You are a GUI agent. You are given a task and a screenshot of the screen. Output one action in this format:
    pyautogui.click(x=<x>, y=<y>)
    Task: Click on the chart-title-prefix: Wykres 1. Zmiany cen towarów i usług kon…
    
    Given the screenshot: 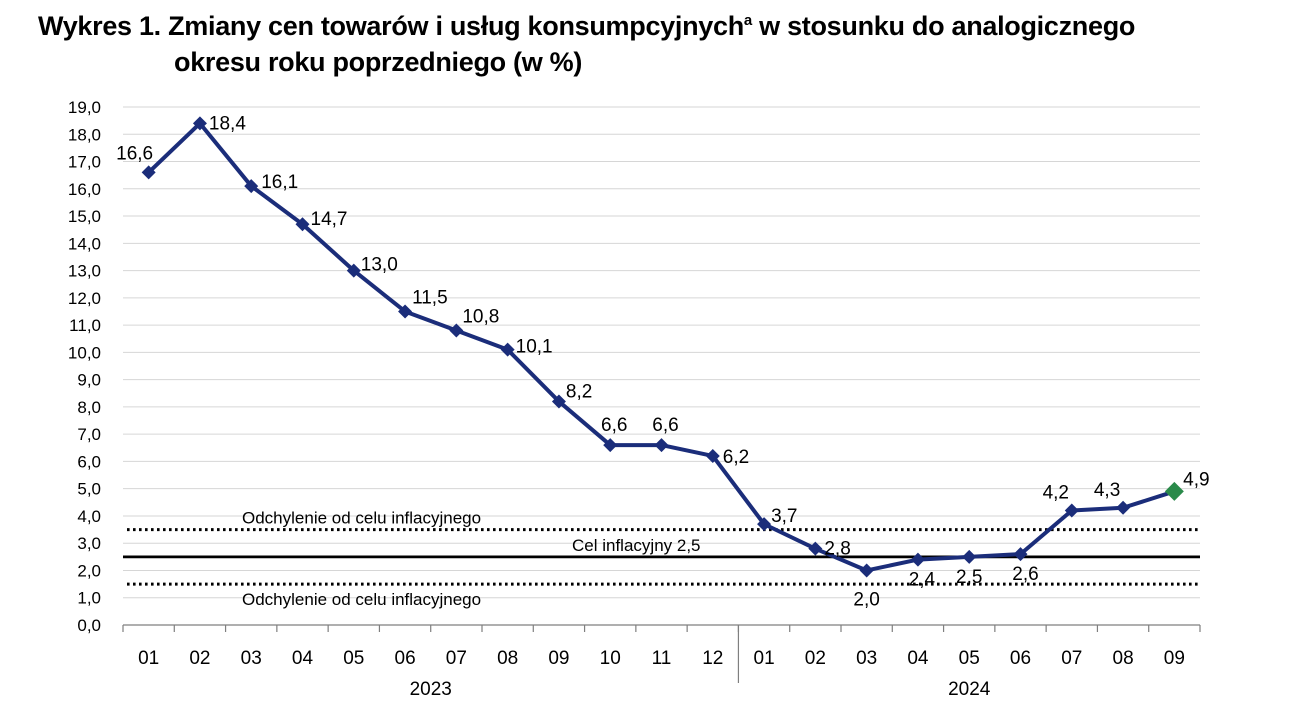 What is the action you would take?
    pyautogui.click(x=391, y=26)
    